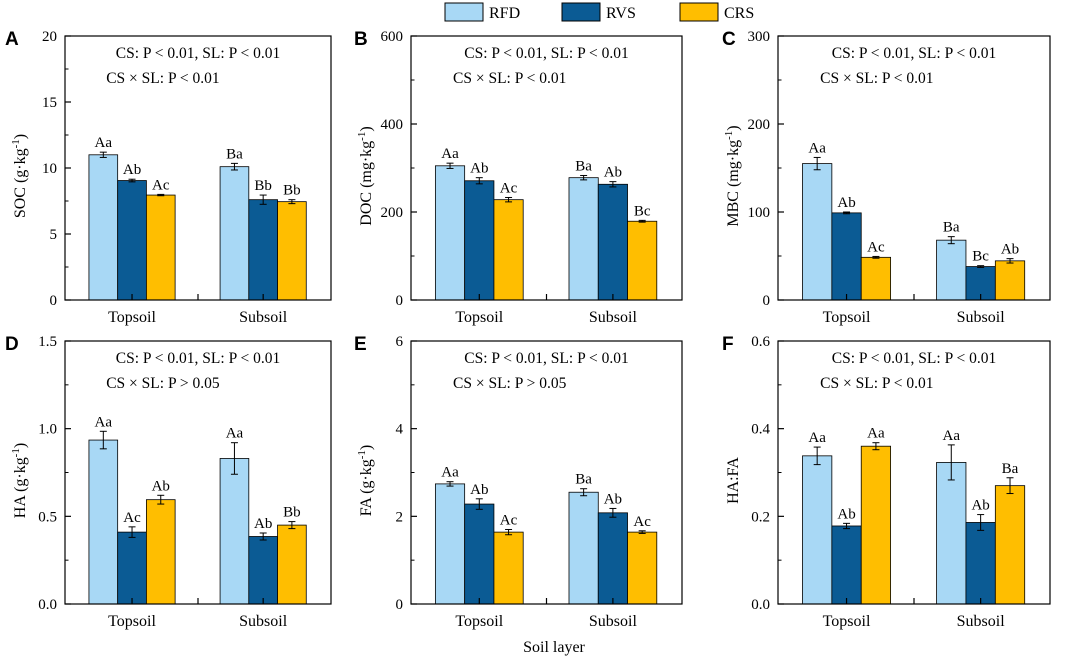 The image size is (1072, 659). Describe the element at coordinates (733, 480) in the screenshot. I see `y-axis-label: HA:FA` at that location.